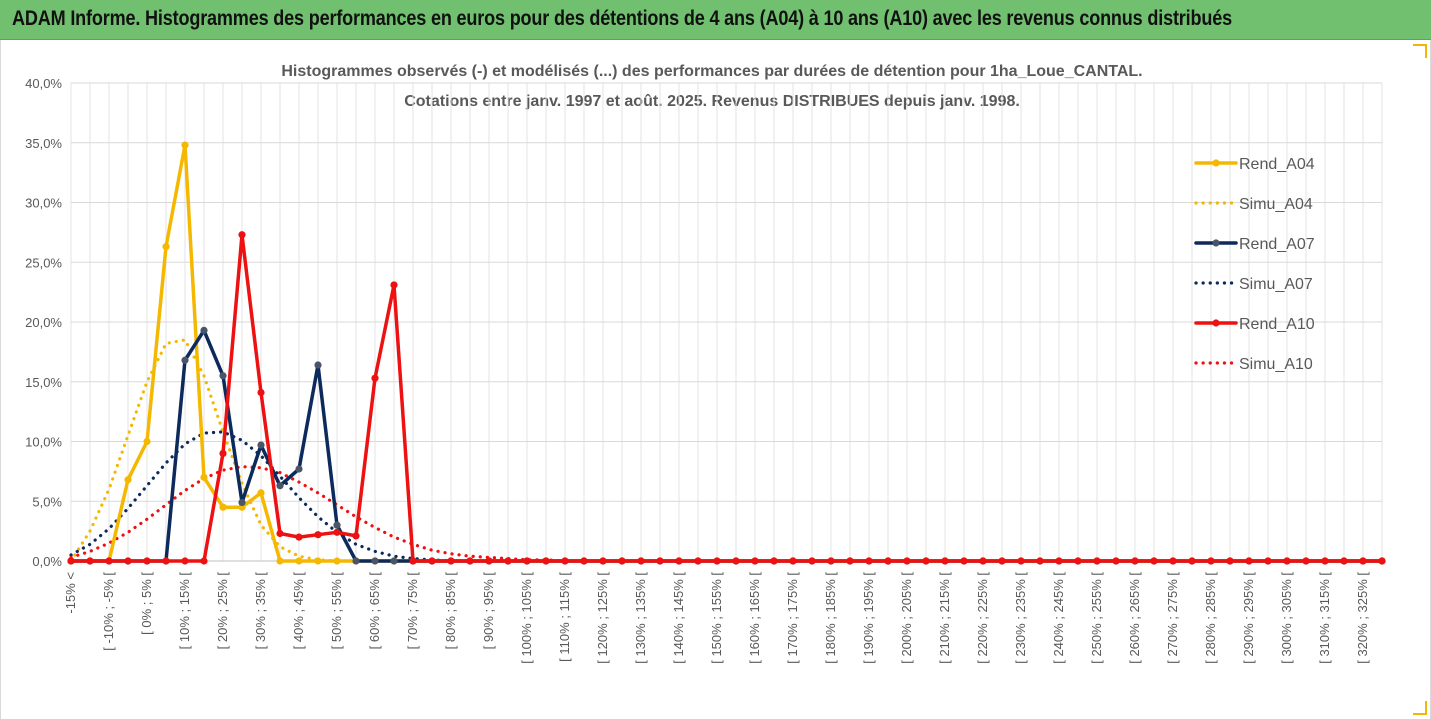  I want to click on y-tick-label: 15,0%, so click(43, 382).